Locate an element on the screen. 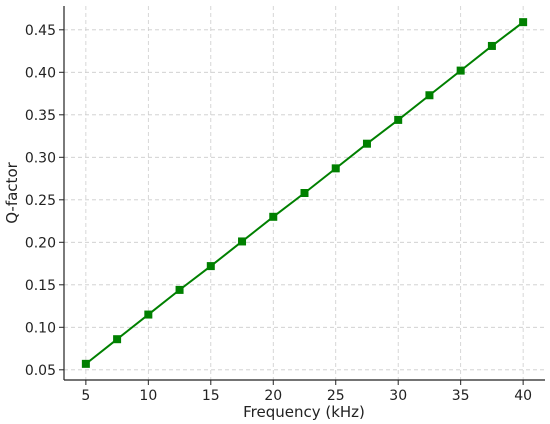  x-tick-label: 10 is located at coordinates (148, 396).